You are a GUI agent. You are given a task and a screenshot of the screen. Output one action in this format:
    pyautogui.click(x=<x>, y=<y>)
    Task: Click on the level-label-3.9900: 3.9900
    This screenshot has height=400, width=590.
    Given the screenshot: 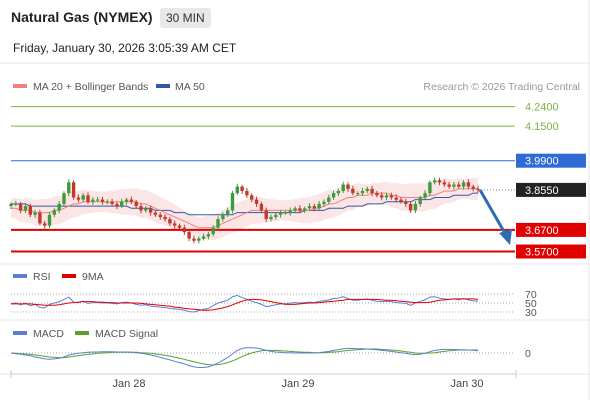 What is the action you would take?
    pyautogui.click(x=542, y=162)
    